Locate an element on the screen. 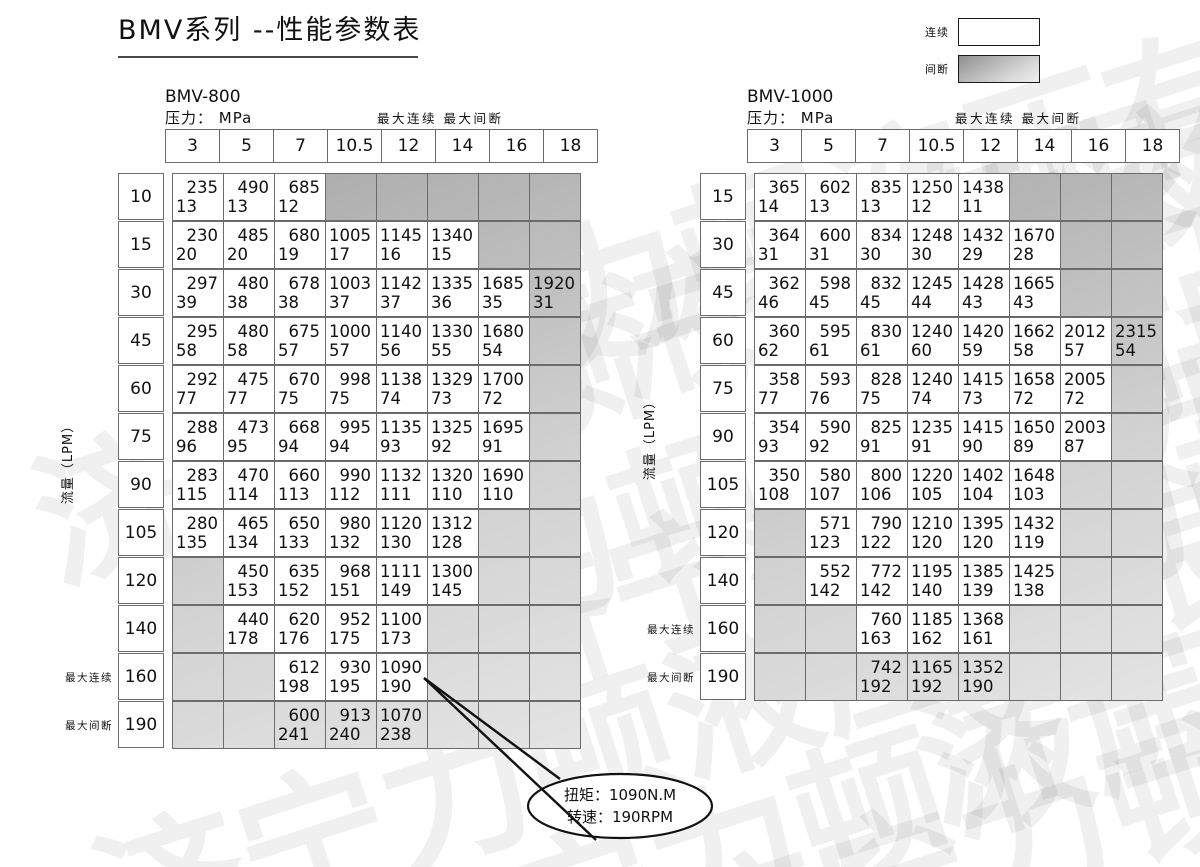 This screenshot has height=867, width=1200. table-row: 120 450 153 635 152 968 151 1111 149 1300 145 is located at coordinates (328, 581).